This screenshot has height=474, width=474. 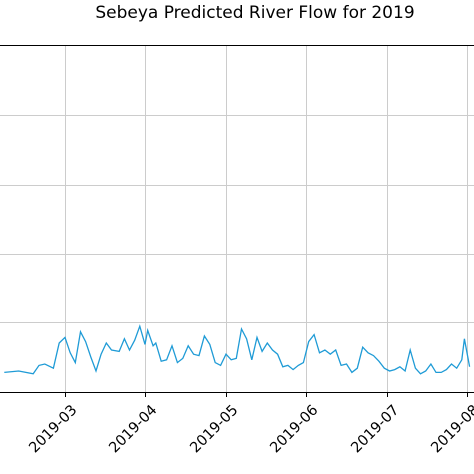 I want to click on x-tick-label: 2019-06, so click(x=294, y=429).